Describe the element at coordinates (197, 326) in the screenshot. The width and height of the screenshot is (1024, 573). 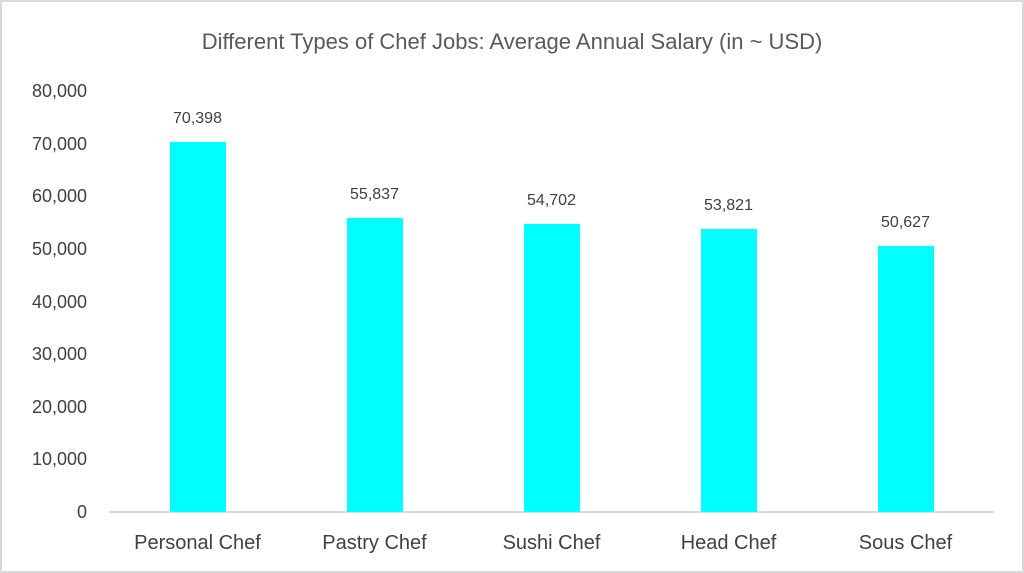
I see `bar-personal-chef` at that location.